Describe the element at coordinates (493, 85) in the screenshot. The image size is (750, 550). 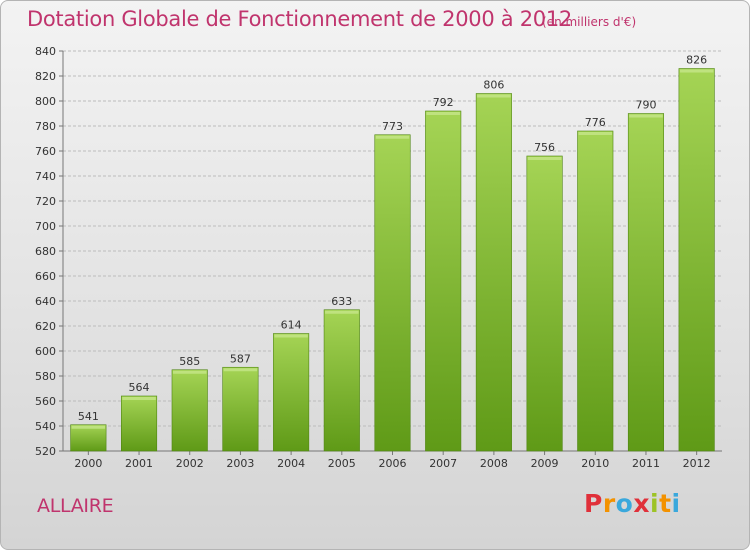
I see `data-label-2008: 806` at that location.